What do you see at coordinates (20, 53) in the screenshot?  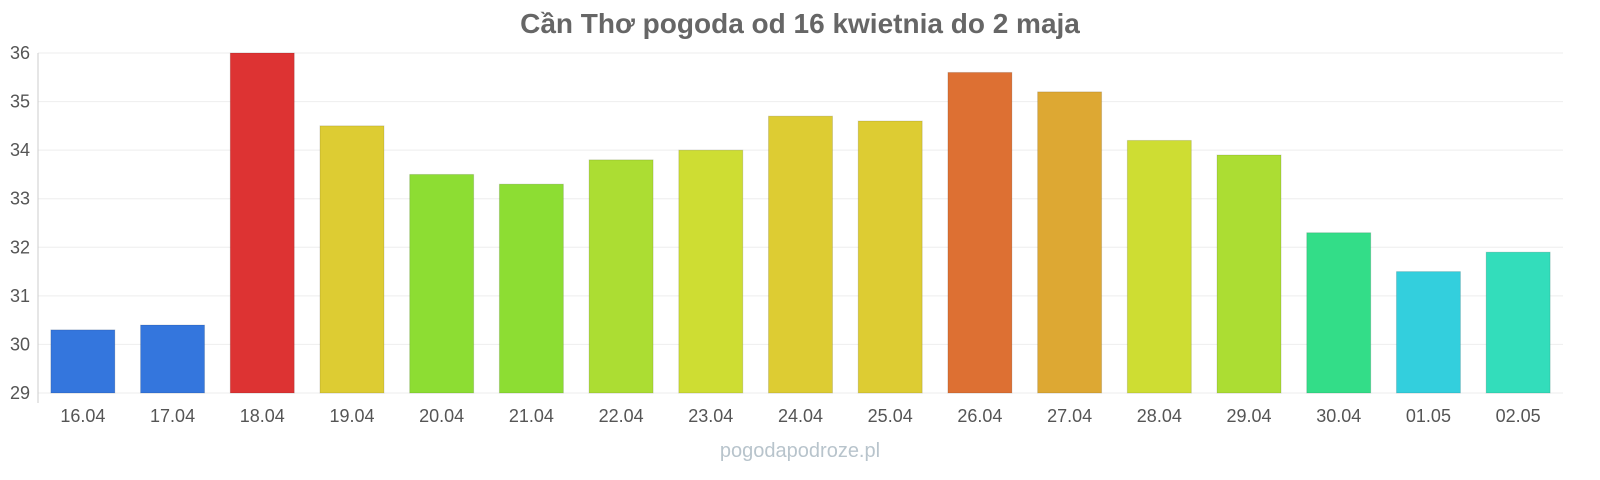 I see `y-tick-label: 36` at bounding box center [20, 53].